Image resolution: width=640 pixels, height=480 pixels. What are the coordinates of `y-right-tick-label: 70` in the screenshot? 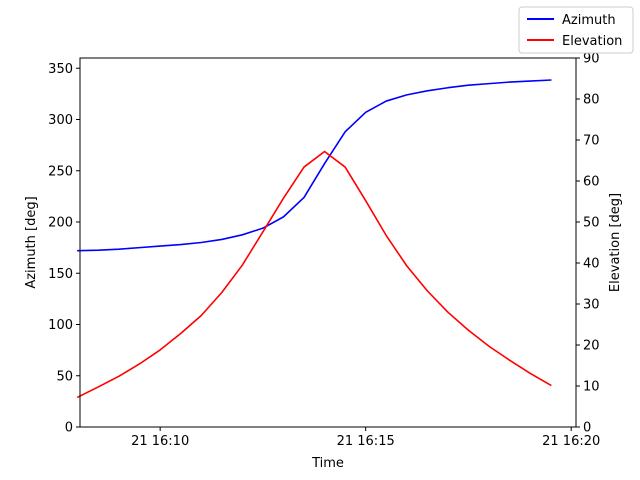 It's located at (591, 141).